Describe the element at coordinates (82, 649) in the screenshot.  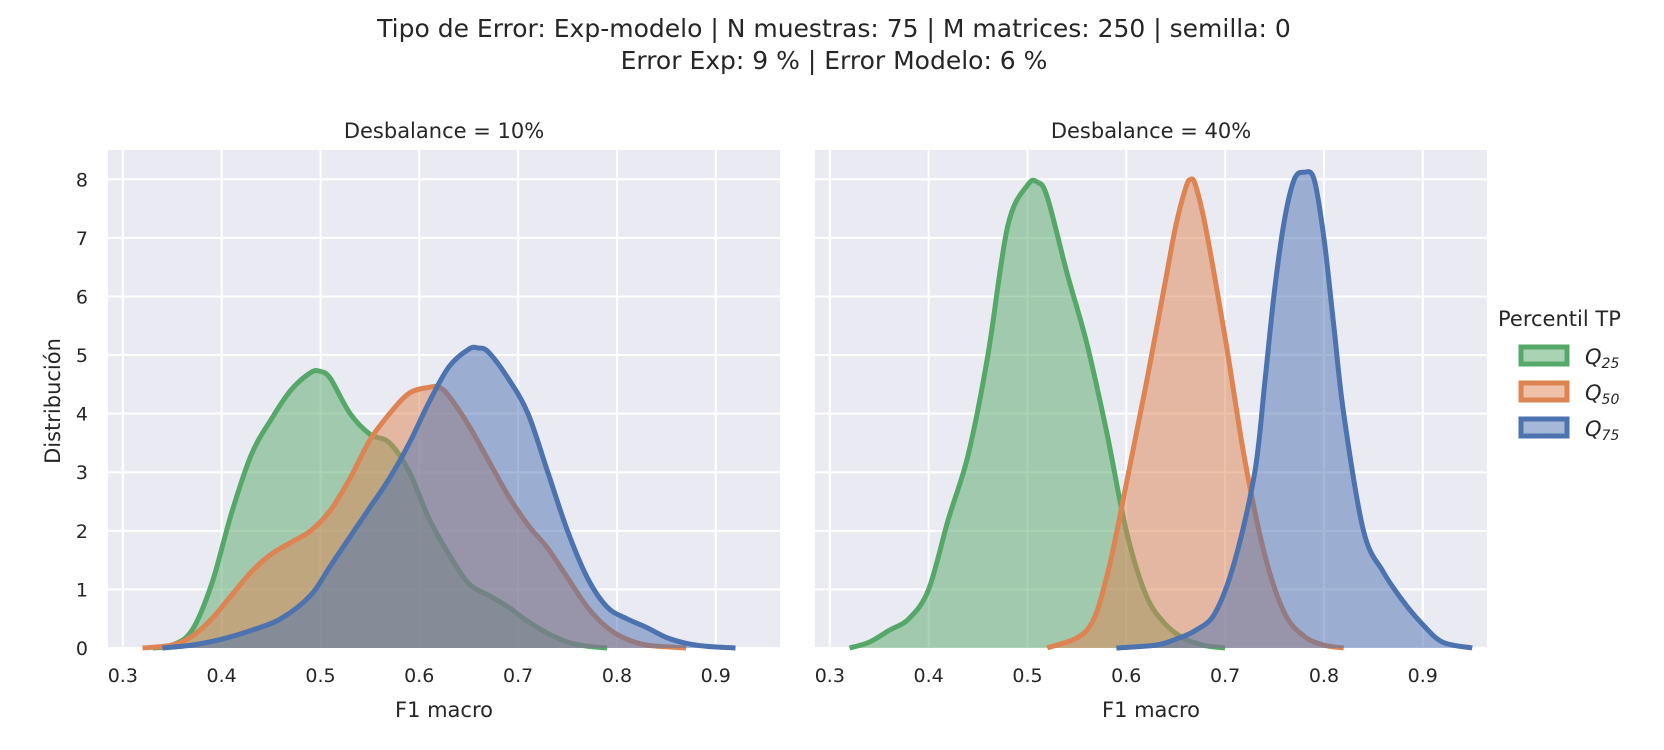
I see `y-tick-label: 0` at that location.